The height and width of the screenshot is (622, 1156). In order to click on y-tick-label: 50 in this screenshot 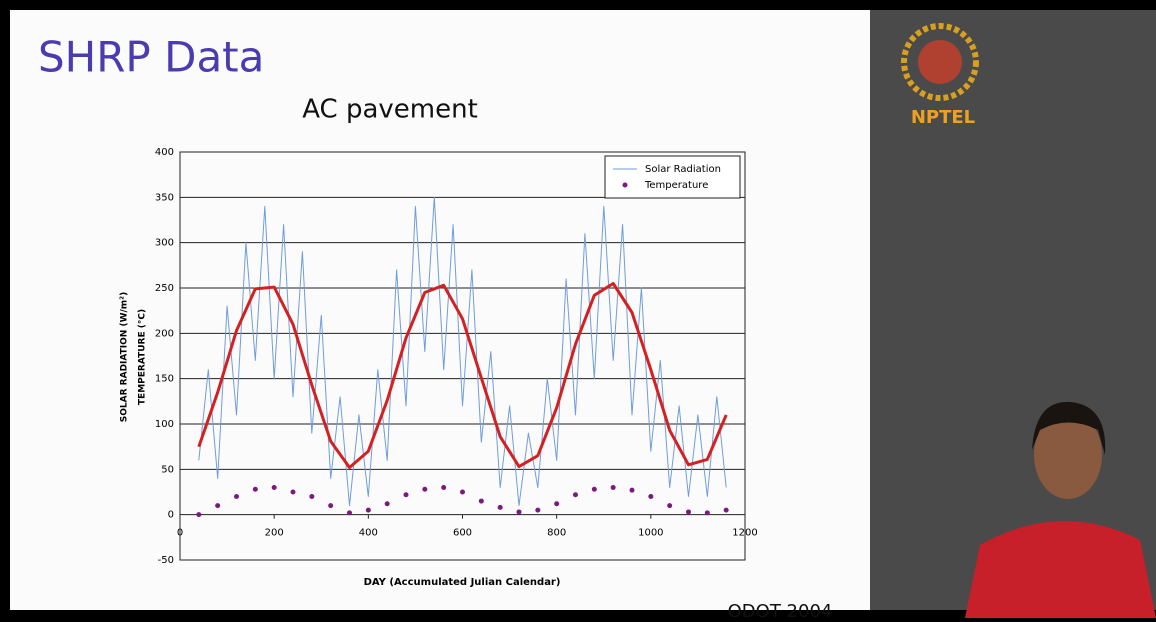, I will do `click(167, 469)`.